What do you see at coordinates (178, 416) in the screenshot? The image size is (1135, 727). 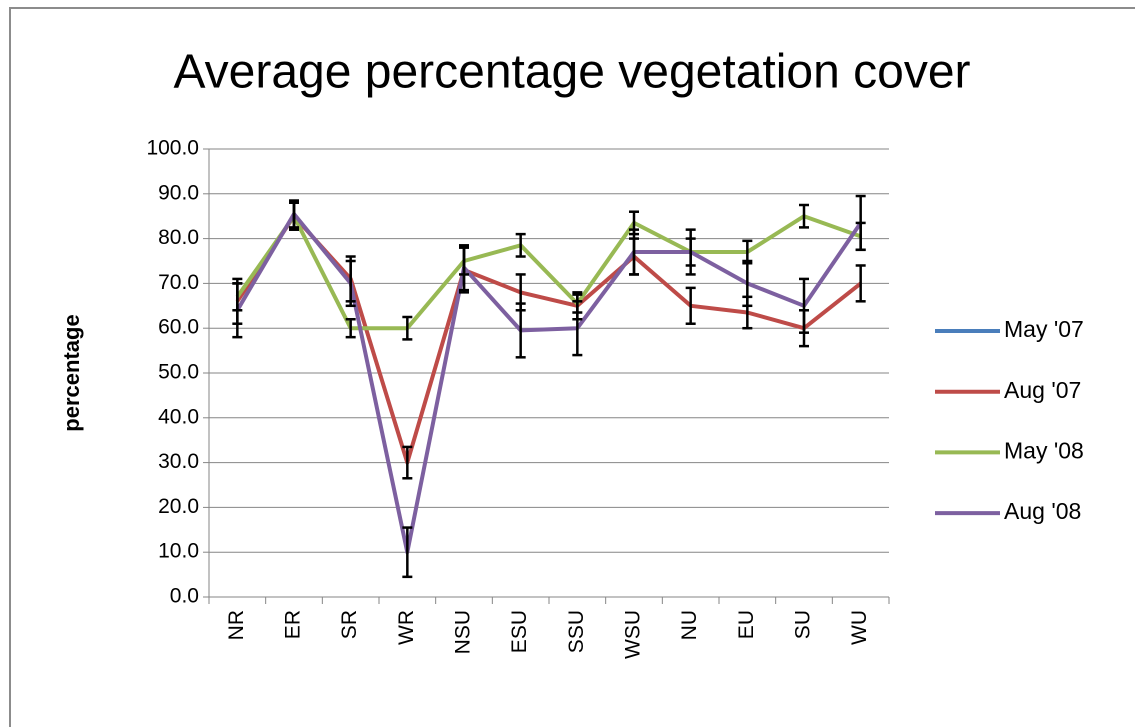 I see `y-tick-label: 40.0` at bounding box center [178, 416].